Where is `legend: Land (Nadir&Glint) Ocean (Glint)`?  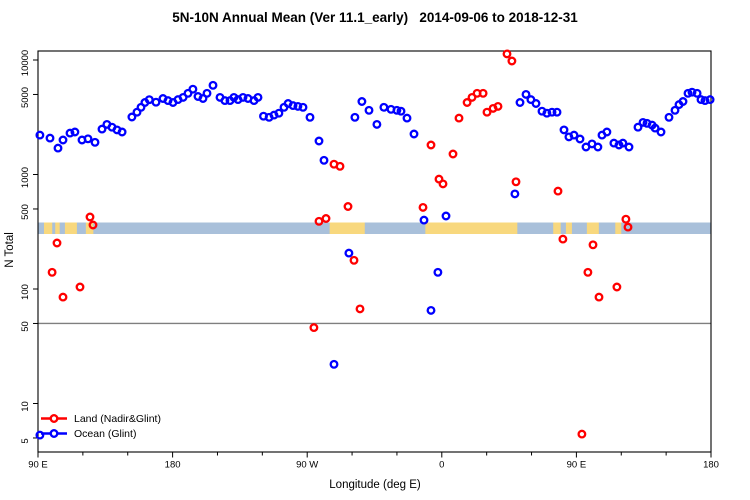
legend: Land (Nadir&Glint) Ocean (Glint) is located at coordinates (100, 426).